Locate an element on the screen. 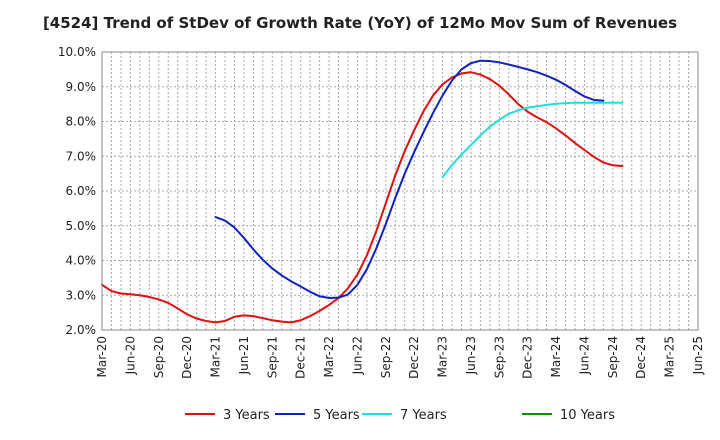 This screenshot has width=720, height=440. y-tick-label: 5.0% is located at coordinates (81, 226).